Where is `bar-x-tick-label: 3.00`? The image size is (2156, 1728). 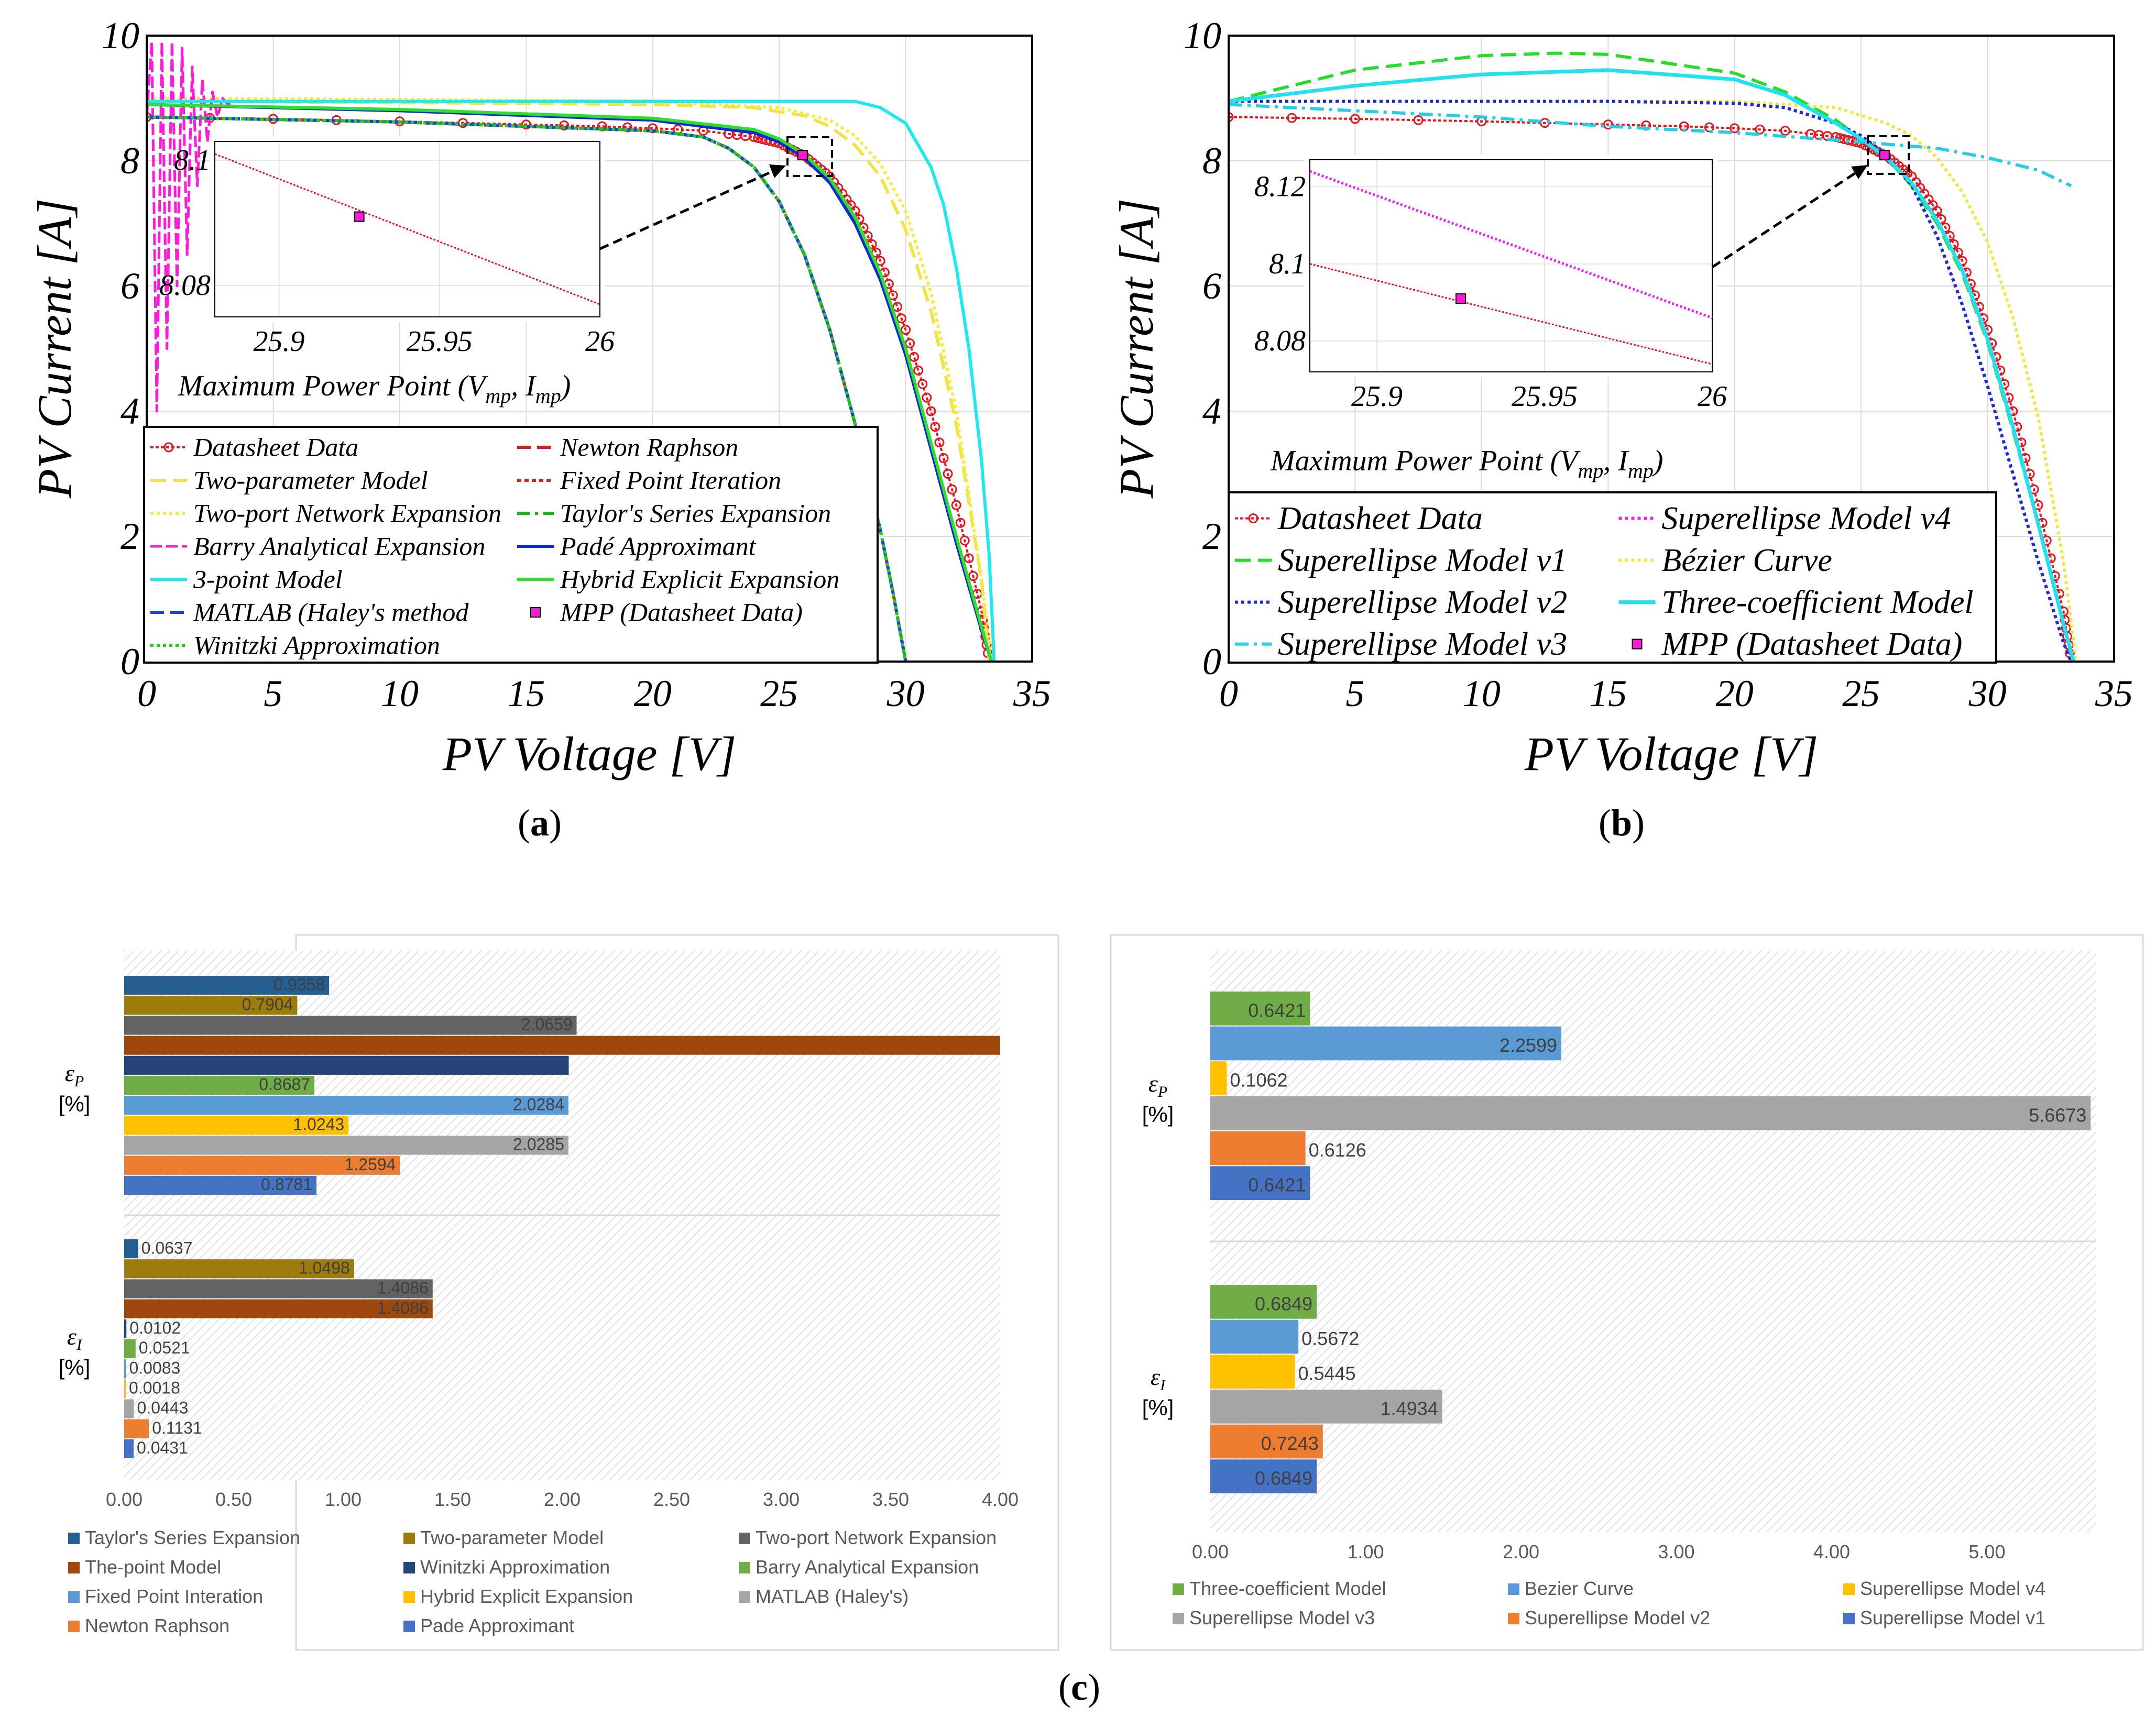 bar-x-tick-label: 3.00 is located at coordinates (1676, 1552).